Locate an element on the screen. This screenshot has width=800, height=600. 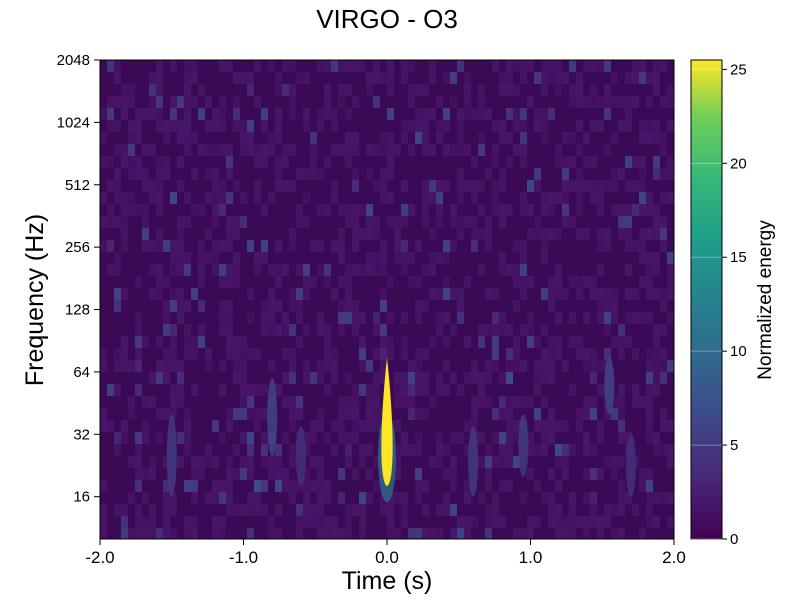
x-tick-label: 2.0 is located at coordinates (674, 557).